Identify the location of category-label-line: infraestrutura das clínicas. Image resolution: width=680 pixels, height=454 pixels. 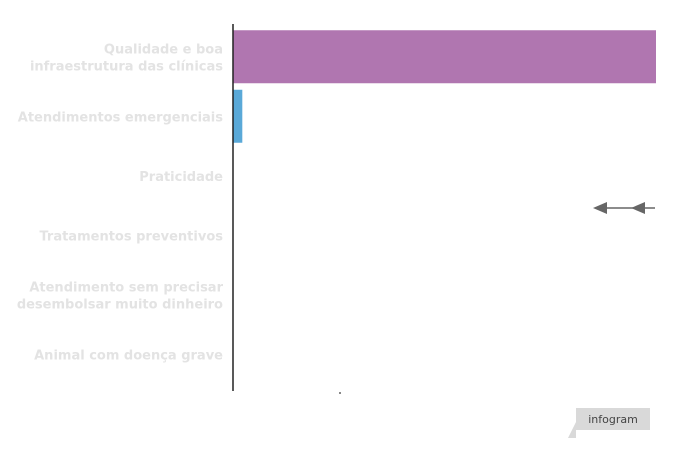
(126, 66).